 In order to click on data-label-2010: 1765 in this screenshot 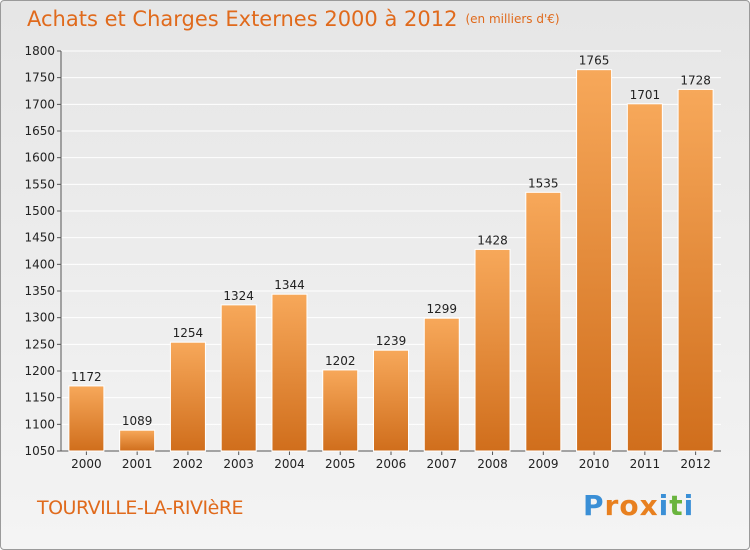, I will do `click(594, 61)`.